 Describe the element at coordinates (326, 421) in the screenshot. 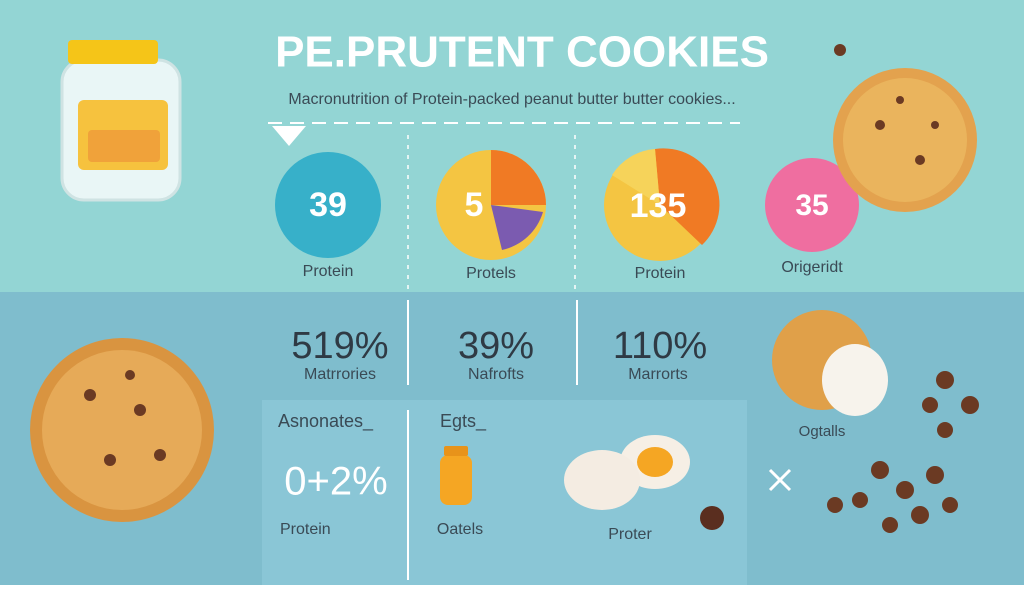

I see `panel-heading: Asnonates_` at that location.